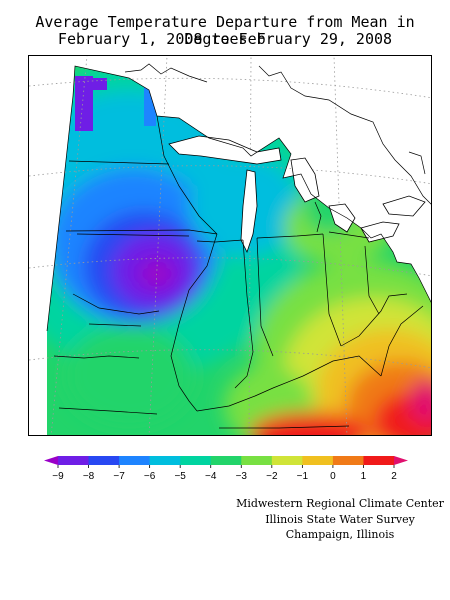  What do you see at coordinates (340, 519) in the screenshot?
I see `credit-line-2: Illinois State Water Survey` at bounding box center [340, 519].